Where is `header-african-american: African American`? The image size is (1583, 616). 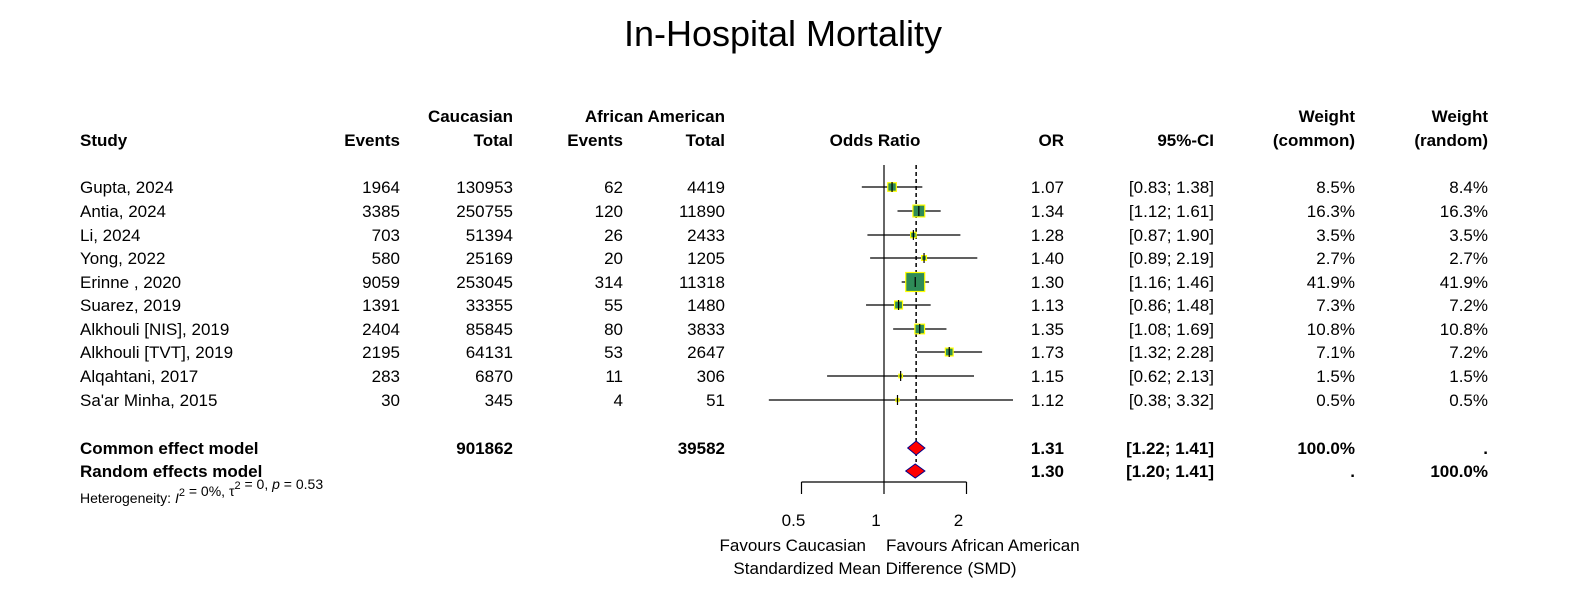 header-african-american: African American is located at coordinates (655, 116).